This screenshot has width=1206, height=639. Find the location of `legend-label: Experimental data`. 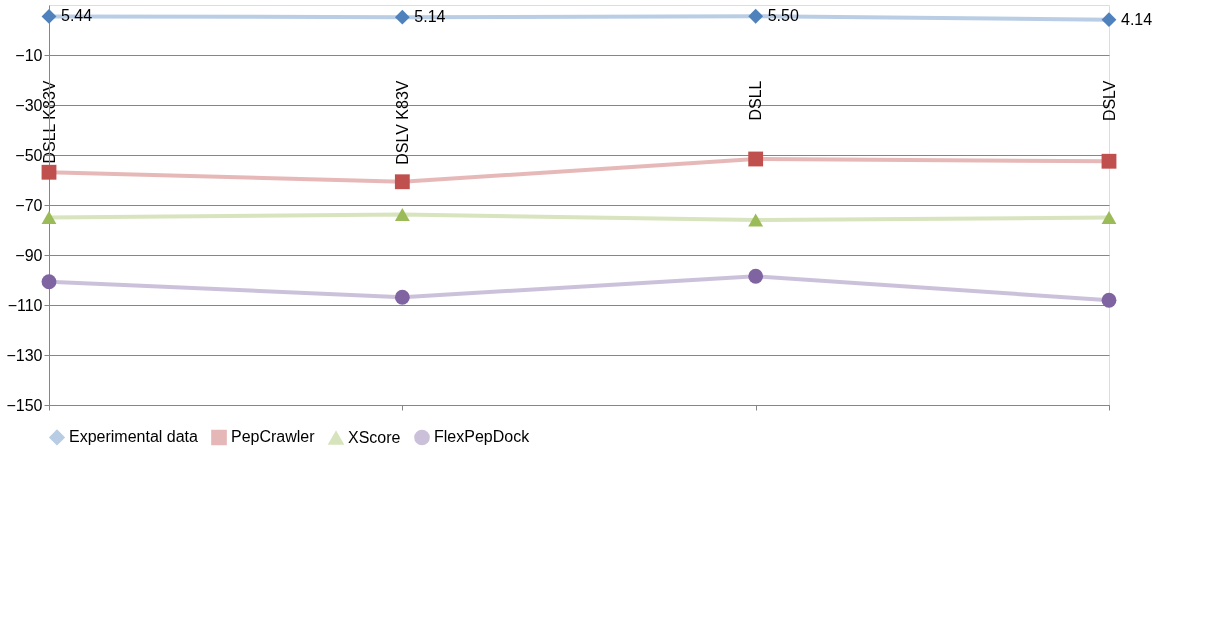

legend-label: Experimental data is located at coordinates (134, 437).